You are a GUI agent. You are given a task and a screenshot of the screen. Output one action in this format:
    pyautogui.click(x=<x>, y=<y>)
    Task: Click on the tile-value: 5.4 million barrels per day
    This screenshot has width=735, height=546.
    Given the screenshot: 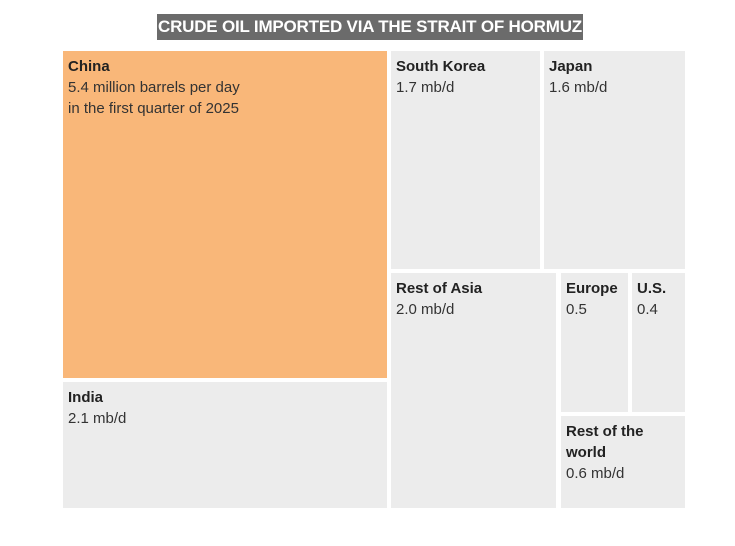 What is the action you would take?
    pyautogui.click(x=154, y=87)
    